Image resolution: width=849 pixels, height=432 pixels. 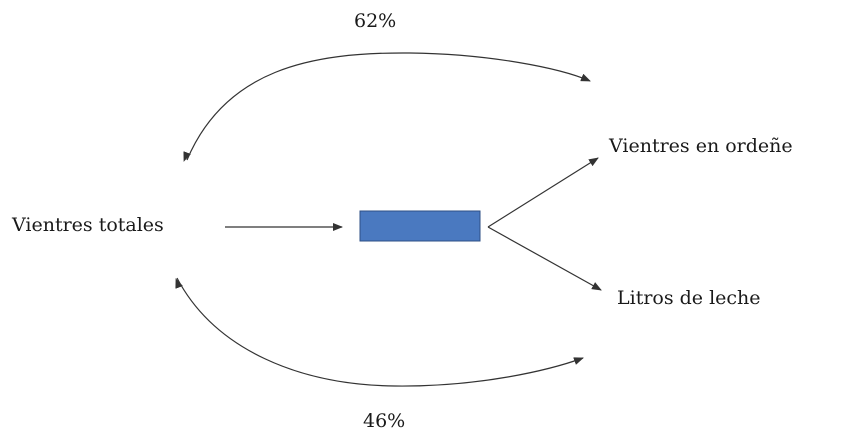 What do you see at coordinates (384, 421) in the screenshot?
I see `bottom-percentage-label: 46%` at bounding box center [384, 421].